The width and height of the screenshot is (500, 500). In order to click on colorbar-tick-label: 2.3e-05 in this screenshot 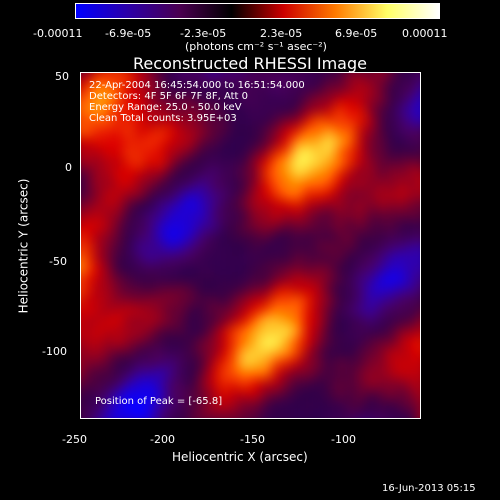, I will do `click(281, 33)`.